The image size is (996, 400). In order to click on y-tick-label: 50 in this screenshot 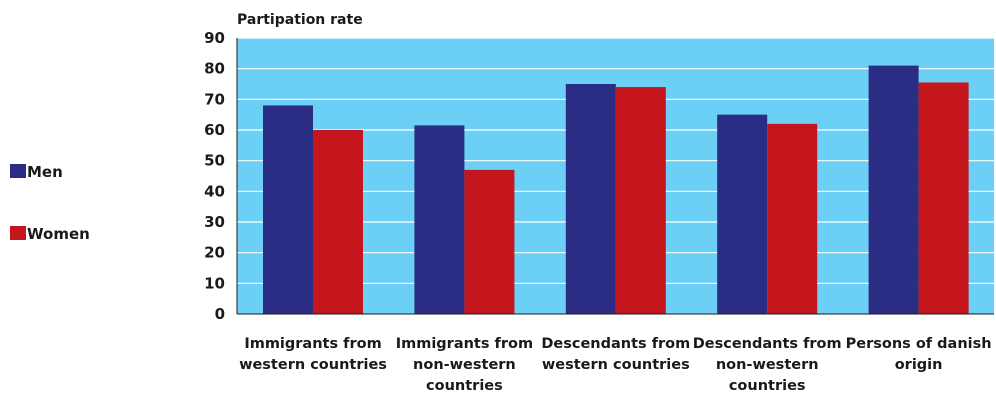, I will do `click(214, 161)`.